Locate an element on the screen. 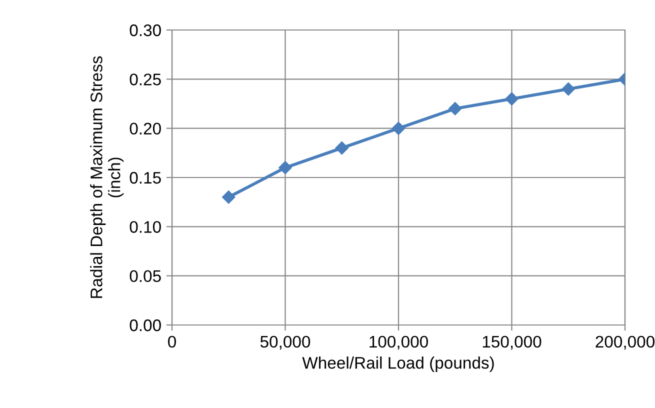 The image size is (655, 408). x-tick-label: 0 is located at coordinates (172, 342).